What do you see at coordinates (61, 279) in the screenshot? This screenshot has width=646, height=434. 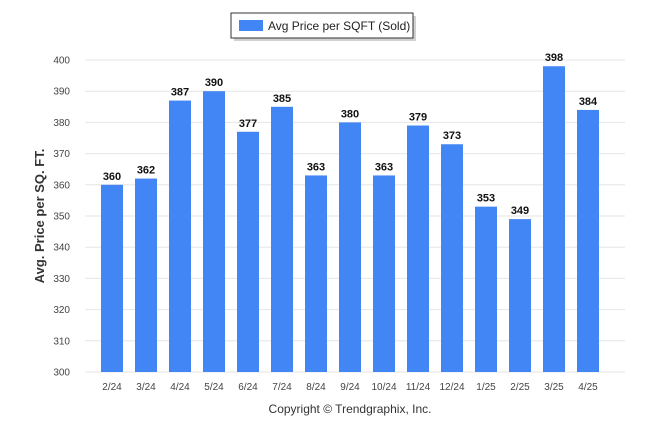 I see `y-tick-label: 330` at bounding box center [61, 279].